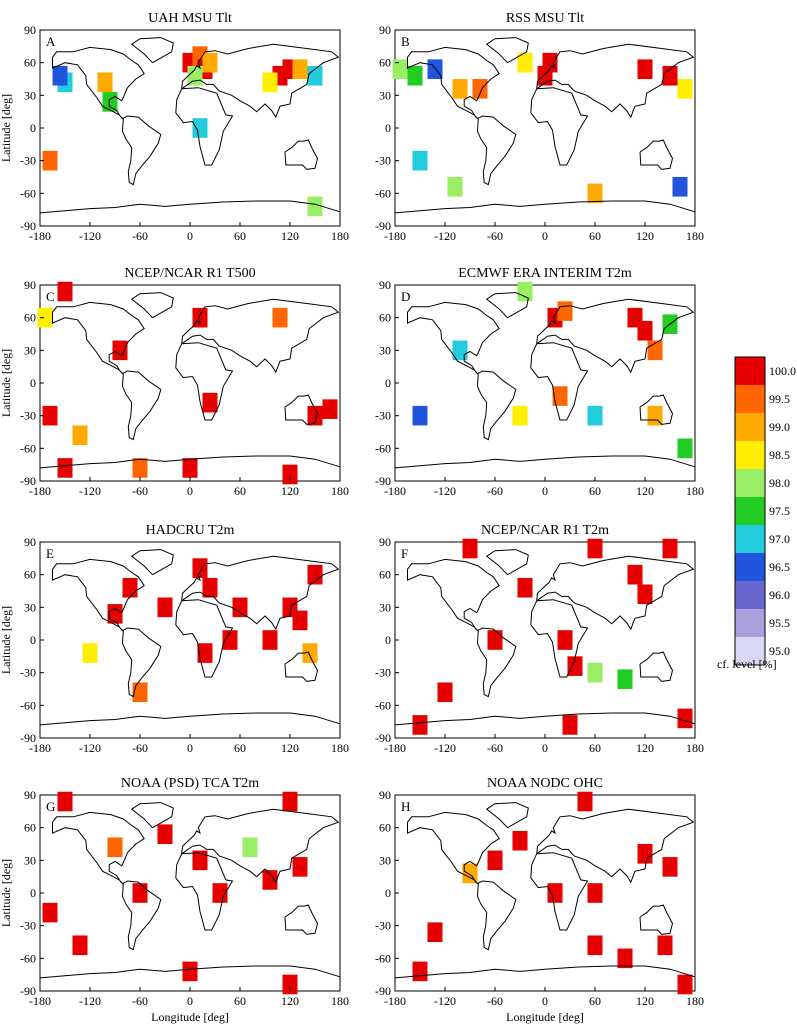 This screenshot has width=797, height=1033. What do you see at coordinates (595, 1001) in the screenshot?
I see `x-tick-label: 60` at bounding box center [595, 1001].